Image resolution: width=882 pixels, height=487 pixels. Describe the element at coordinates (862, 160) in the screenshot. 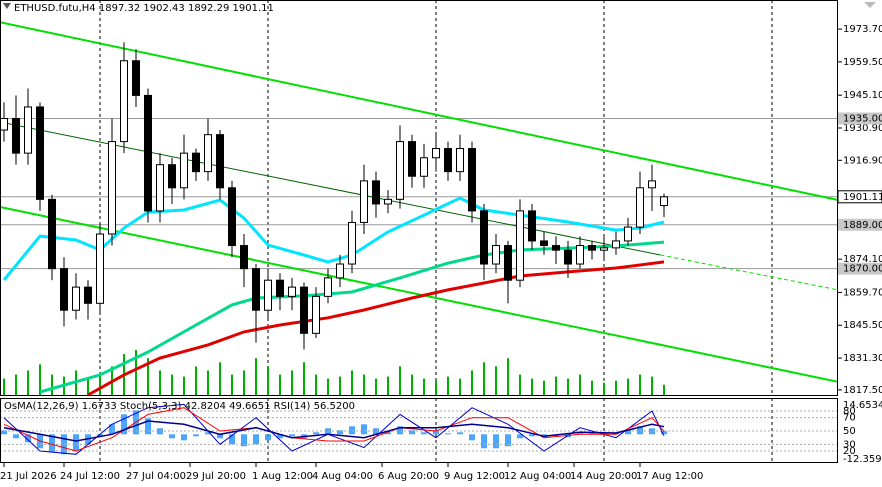

I see `y-tick-label: 1916.90` at that location.